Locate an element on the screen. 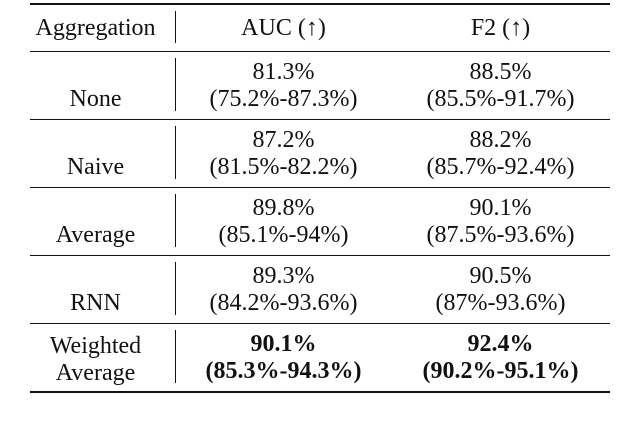 The width and height of the screenshot is (634, 426). metric-value: 89.3% is located at coordinates (283, 275).